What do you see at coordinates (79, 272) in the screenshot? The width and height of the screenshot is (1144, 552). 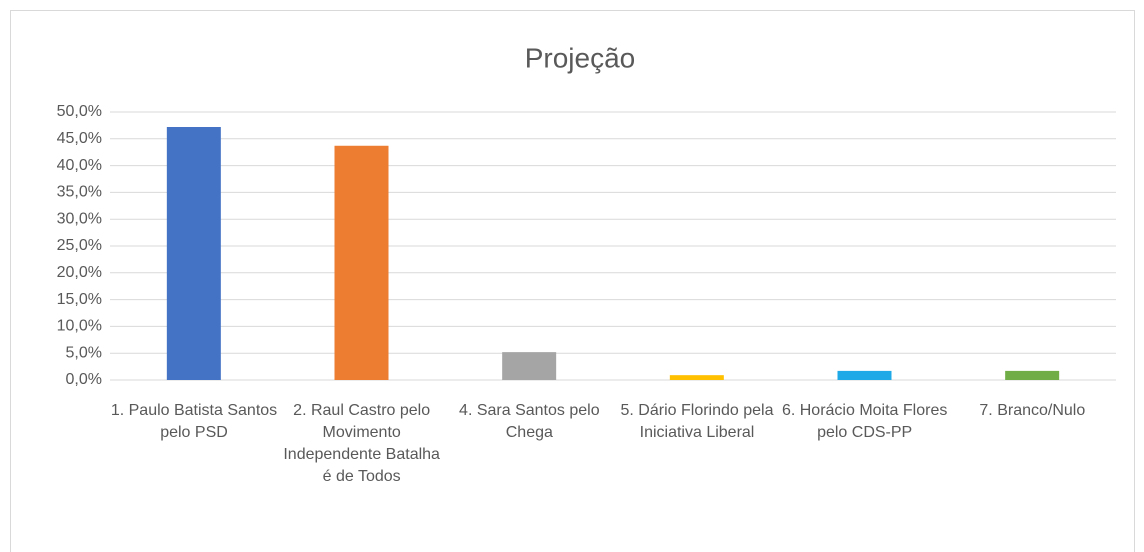 I see `y-tick-label: 20,0%` at bounding box center [79, 272].